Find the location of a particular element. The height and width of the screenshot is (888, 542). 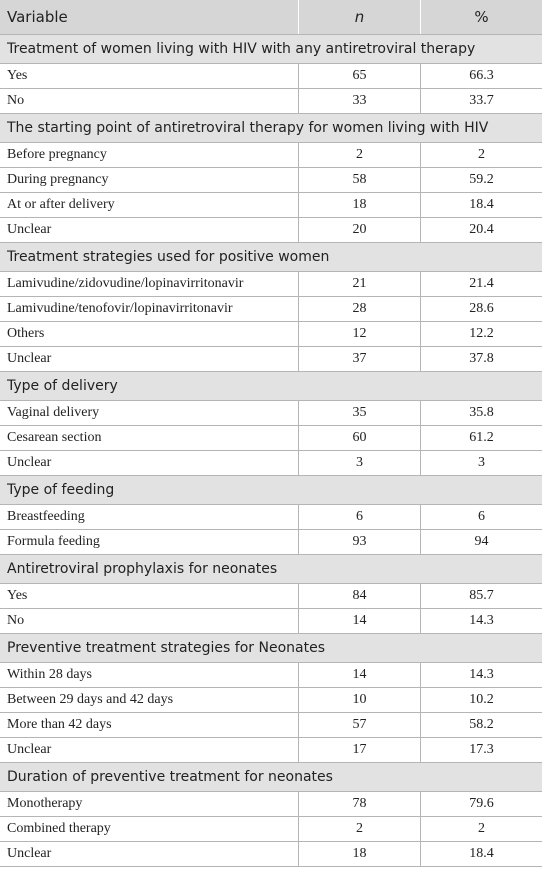

cell: Monotherapy is located at coordinates (45, 803).